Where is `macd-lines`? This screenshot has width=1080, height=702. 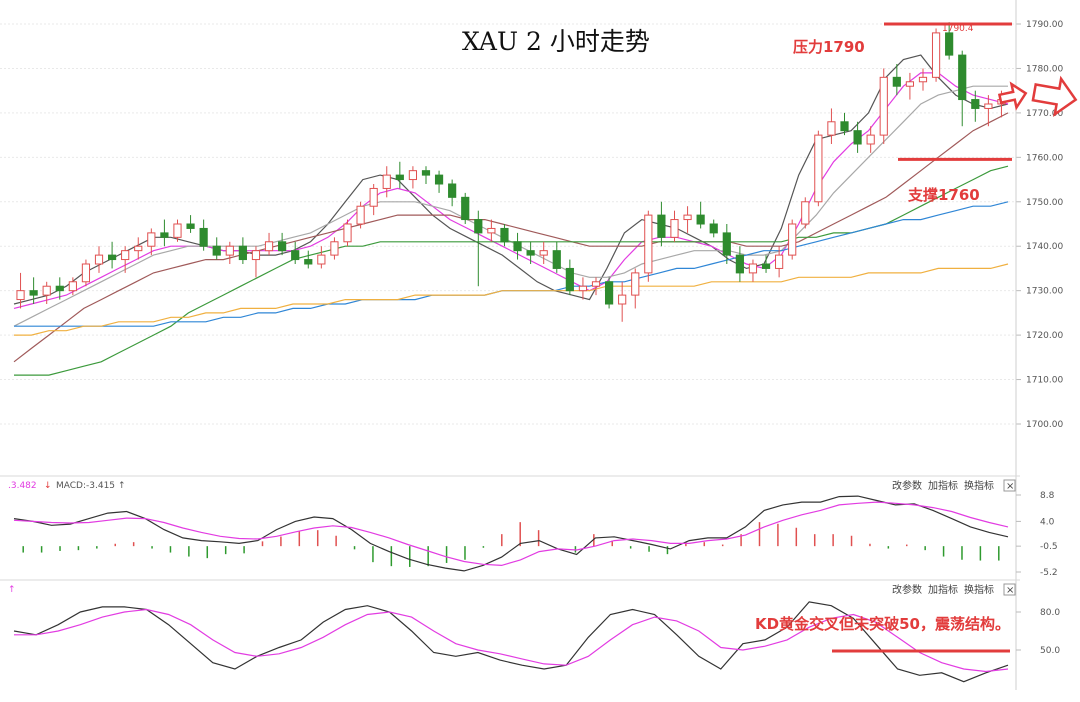 macd-lines is located at coordinates (511, 533).